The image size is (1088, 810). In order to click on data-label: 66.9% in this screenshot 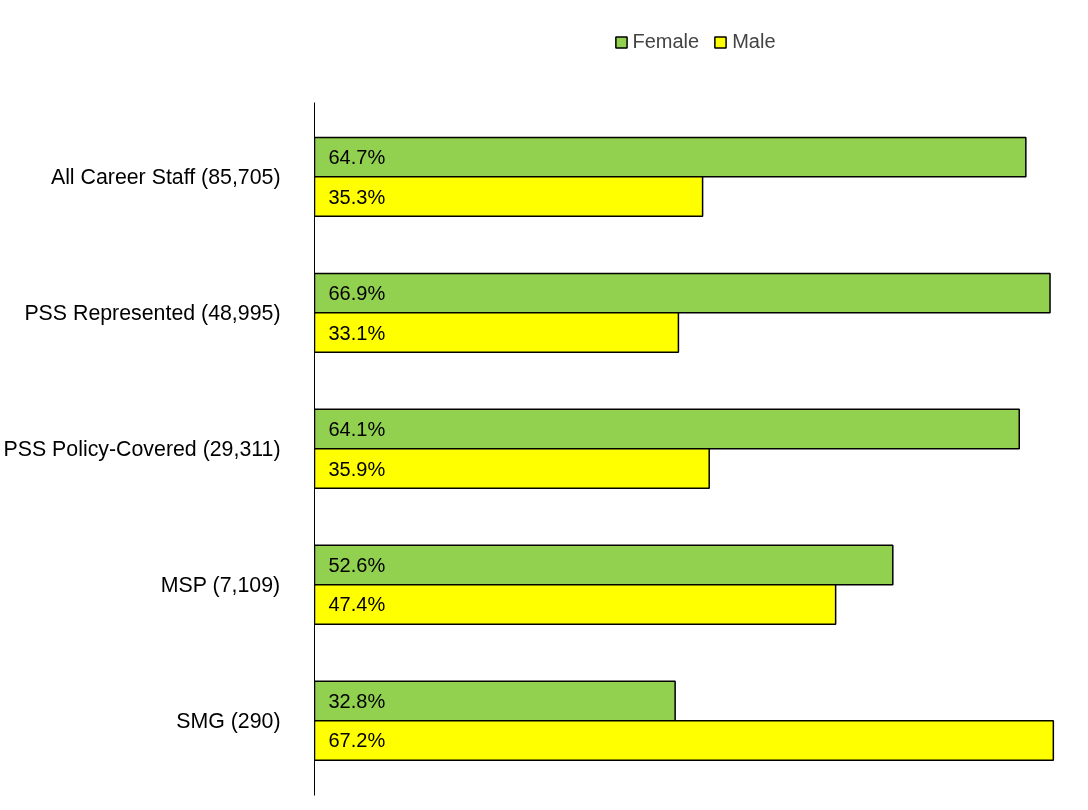, I will do `click(357, 293)`.